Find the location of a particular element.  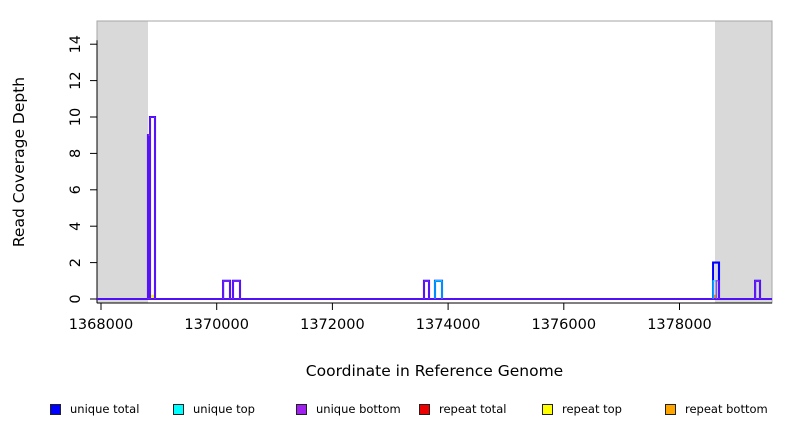

legend-item-repeat-bottom: repeat bottom is located at coordinates (726, 409).